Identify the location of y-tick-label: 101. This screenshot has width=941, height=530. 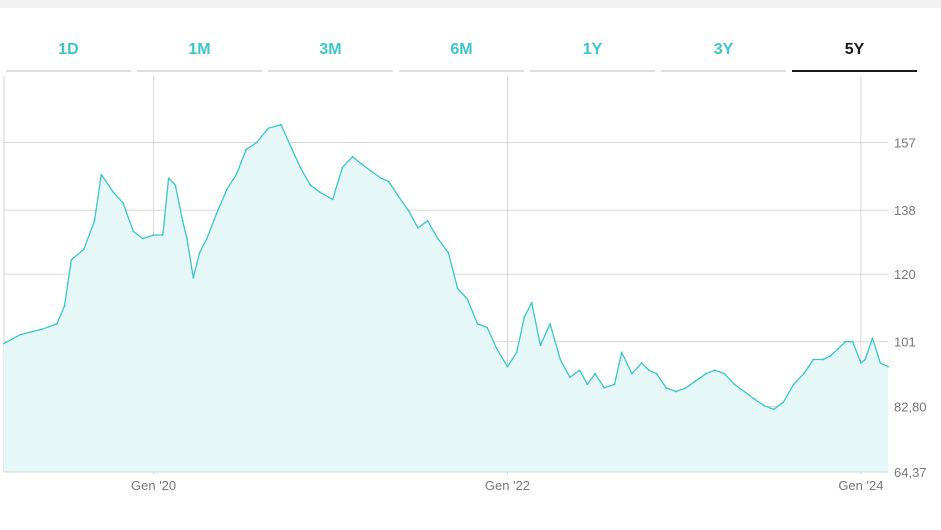
(905, 342).